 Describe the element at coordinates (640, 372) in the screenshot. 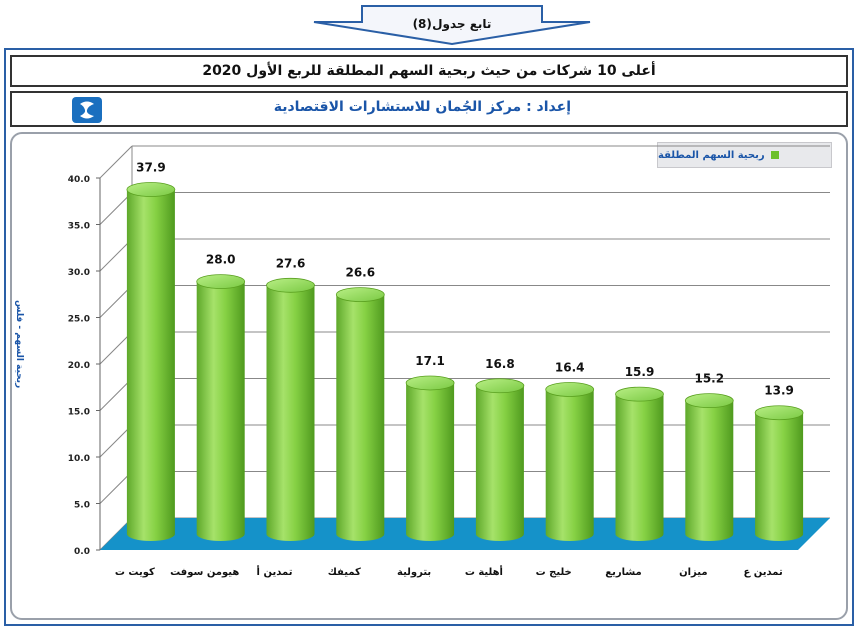

I see `data-label: 15.9` at that location.